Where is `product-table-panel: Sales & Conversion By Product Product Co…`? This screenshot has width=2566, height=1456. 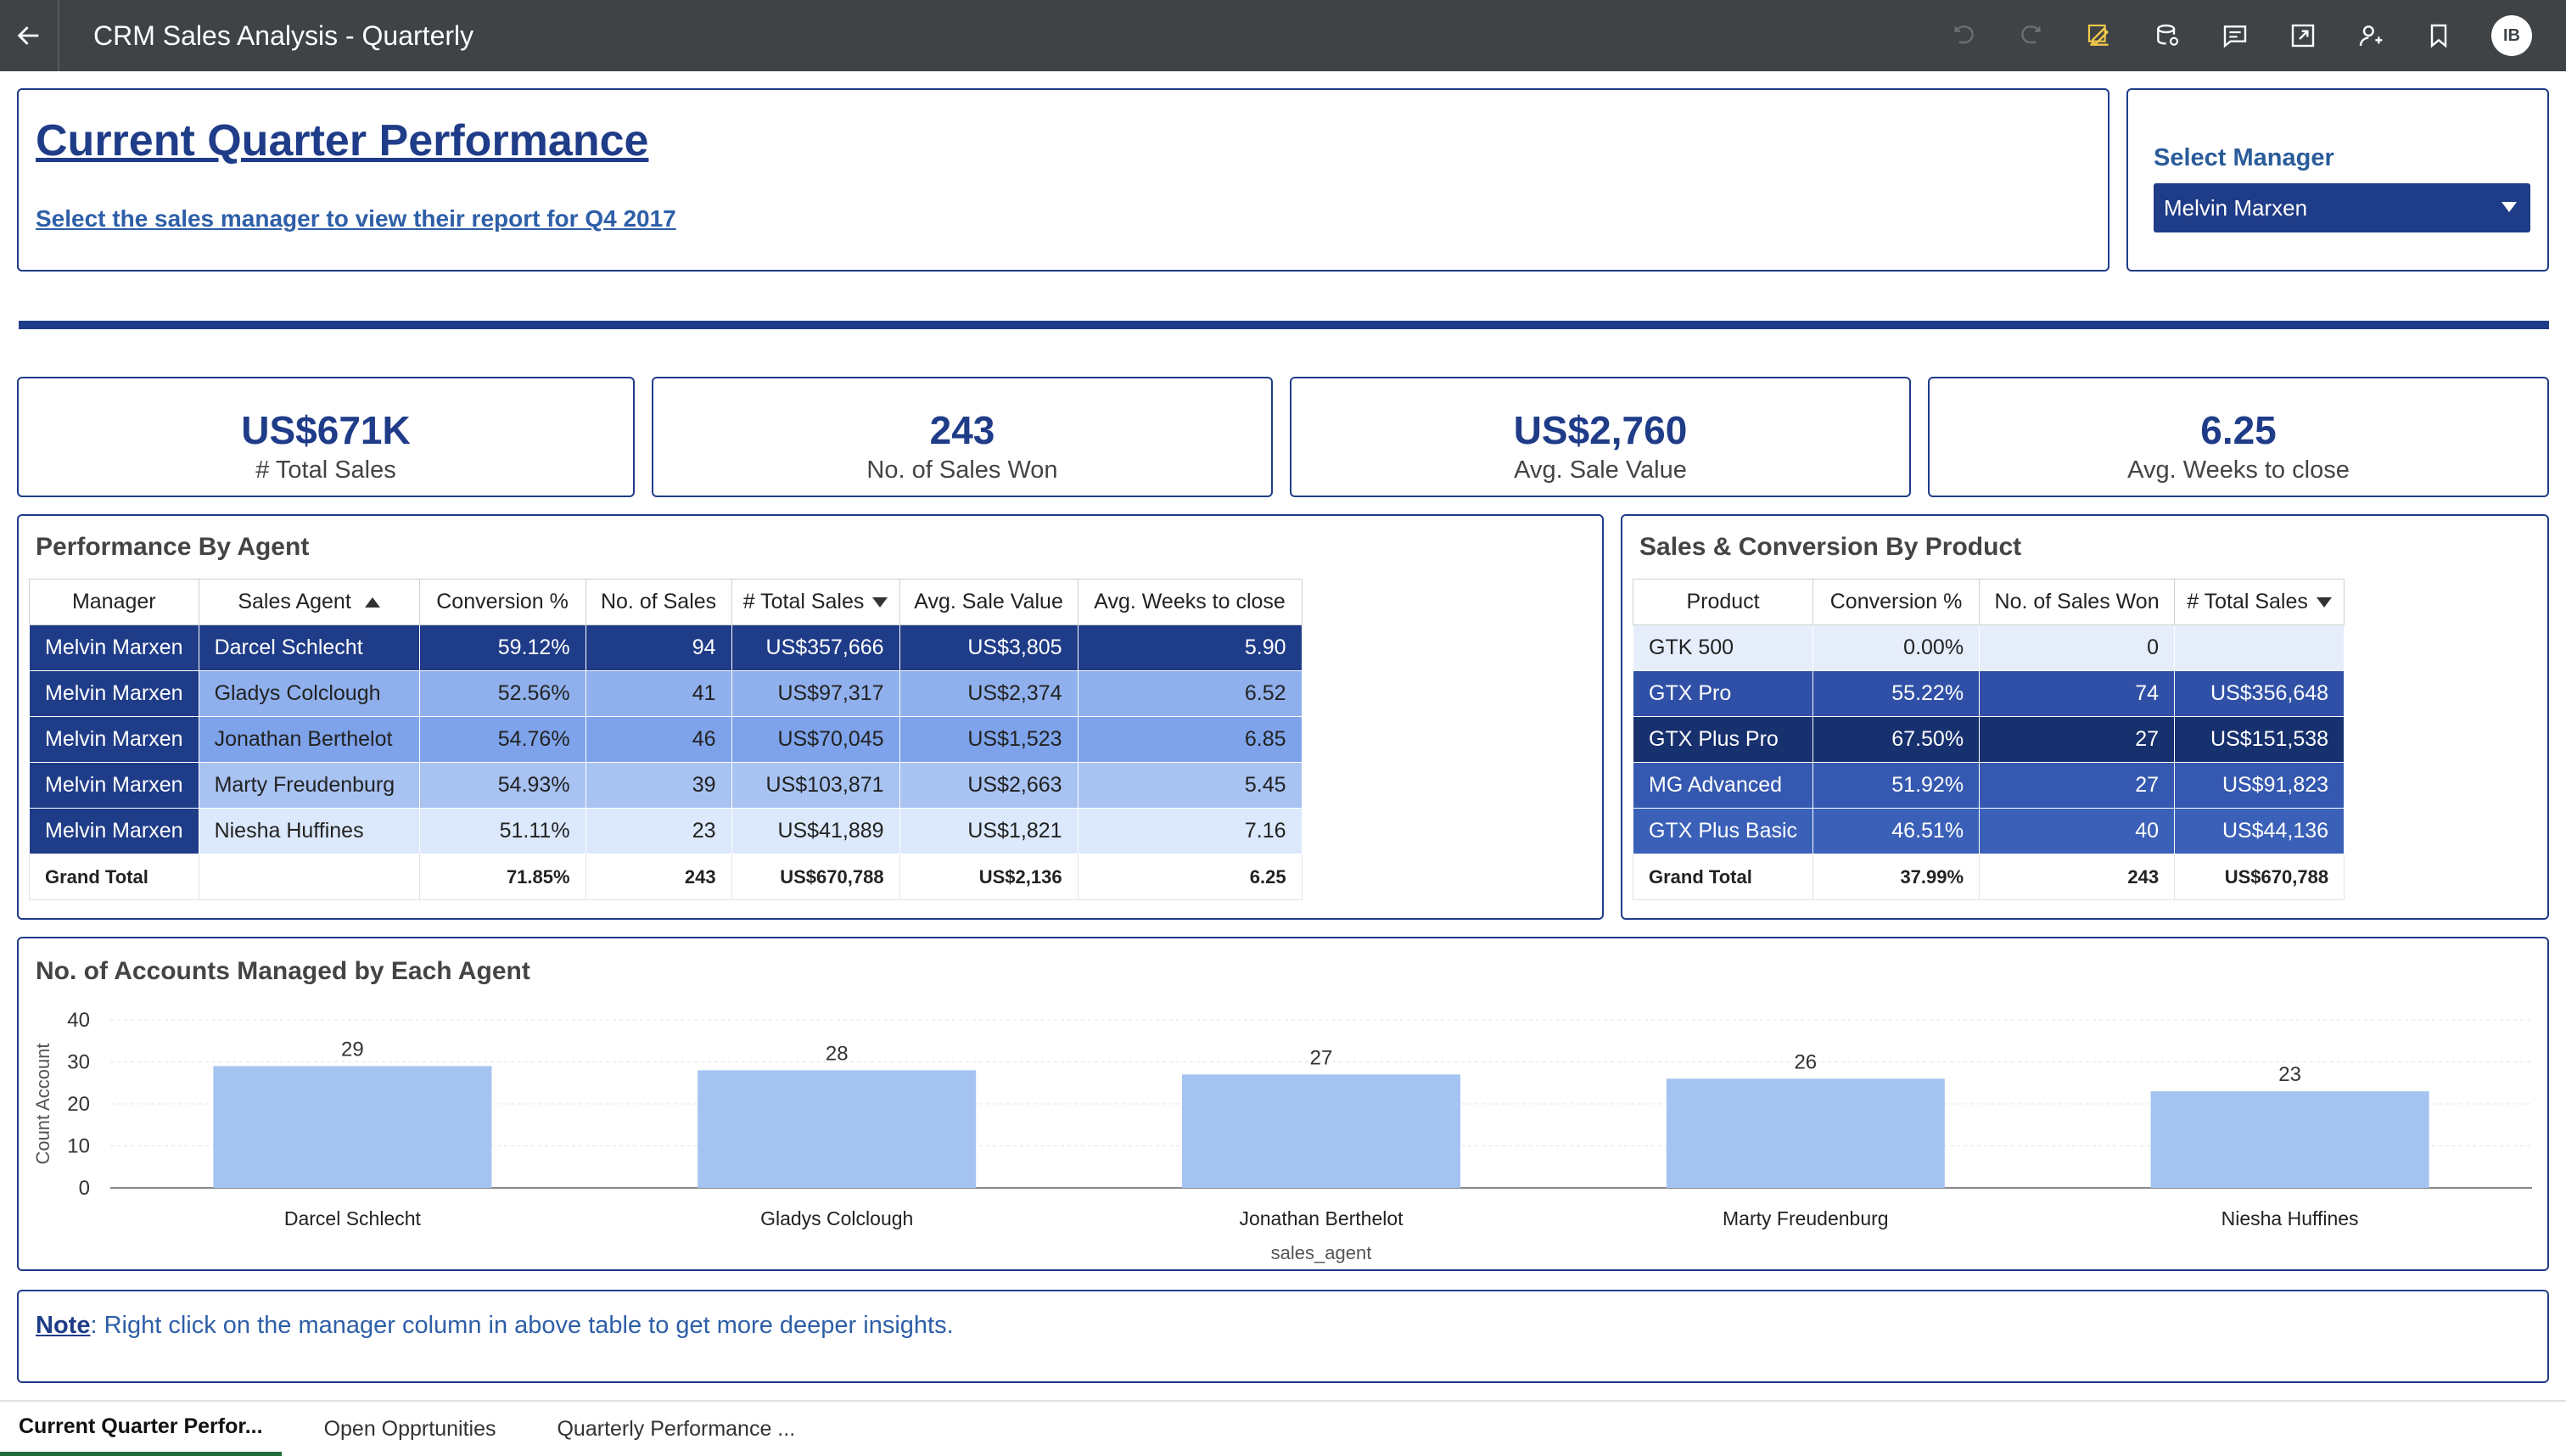 product-table-panel: Sales & Conversion By Product Product Co… is located at coordinates (2085, 717).